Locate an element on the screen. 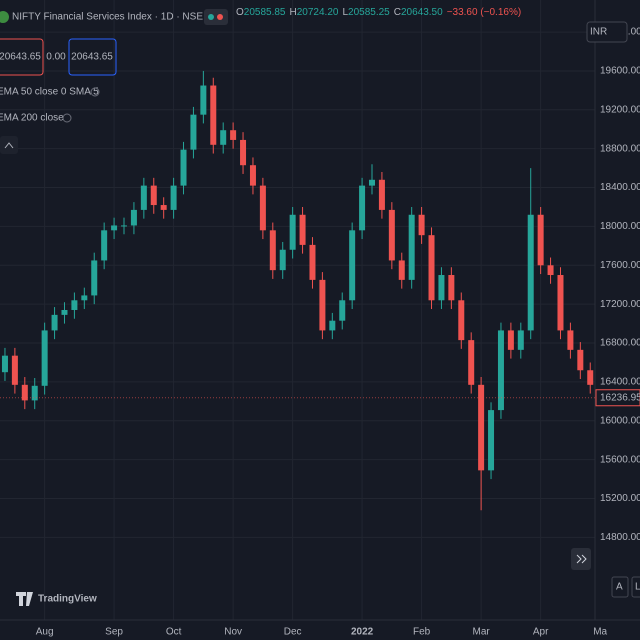  x-tick-label: Aug is located at coordinates (45, 632).